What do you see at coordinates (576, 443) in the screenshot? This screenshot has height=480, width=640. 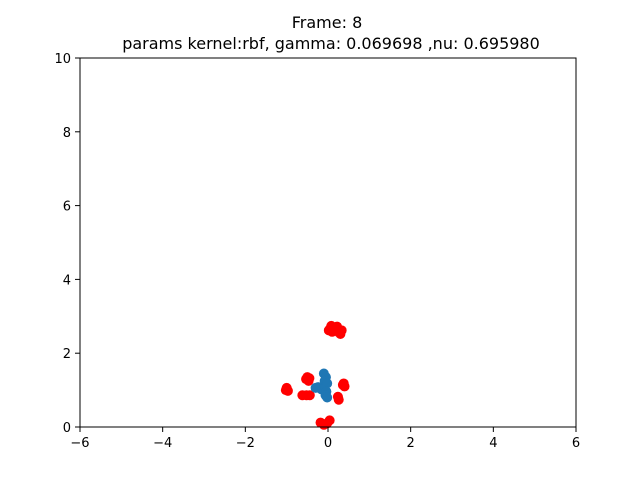 I see `x-tick-label: 6` at bounding box center [576, 443].